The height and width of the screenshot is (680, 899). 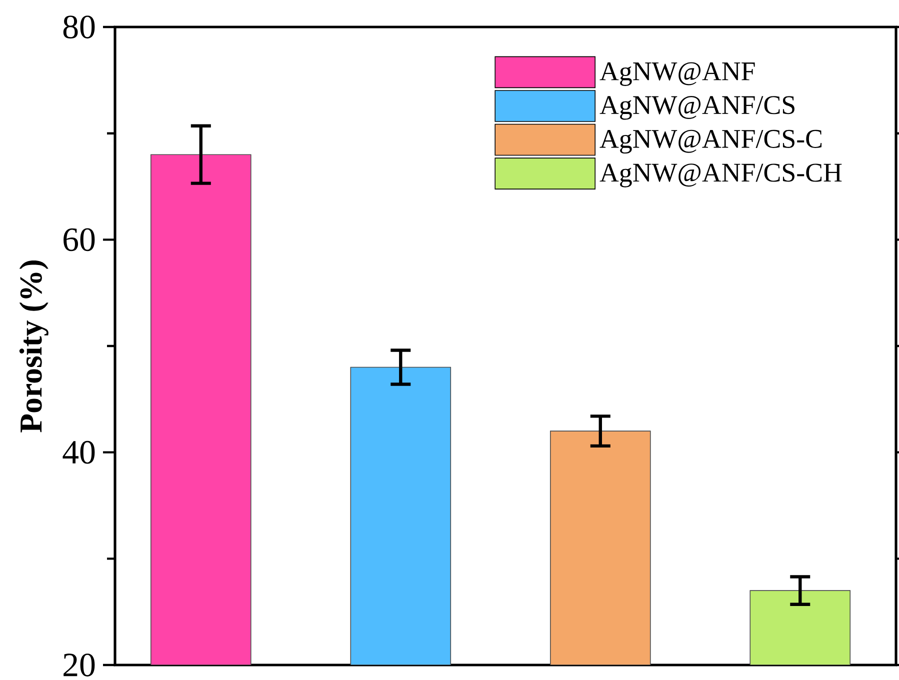 I want to click on legend-label: AgNW@ANF/CS, so click(x=697, y=108).